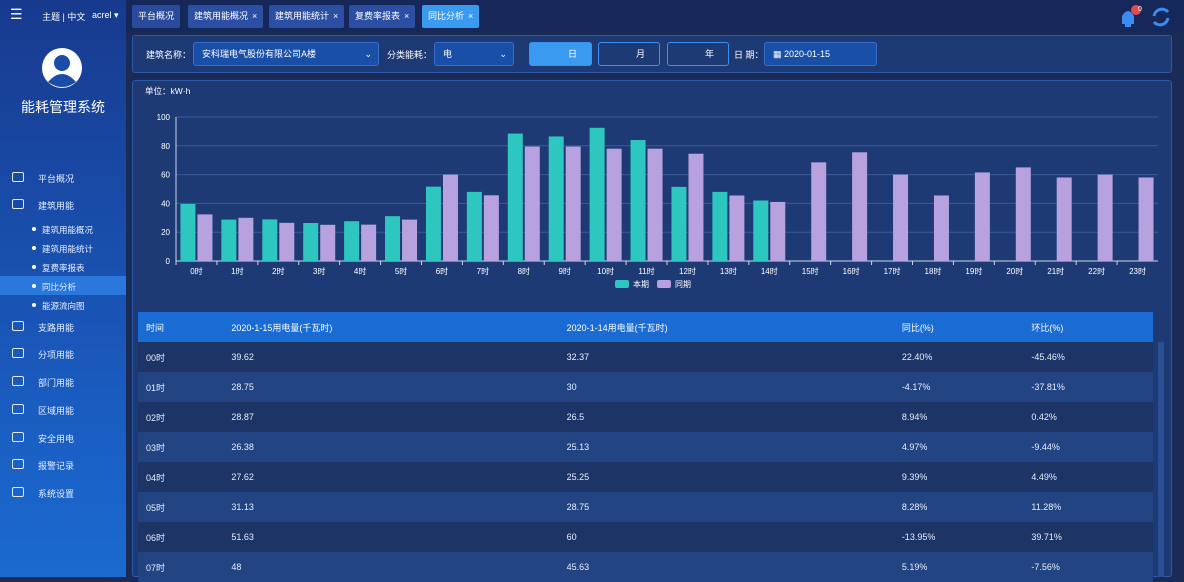 Image resolution: width=1184 pixels, height=582 pixels. I want to click on cell: -7.56%, so click(1088, 567).